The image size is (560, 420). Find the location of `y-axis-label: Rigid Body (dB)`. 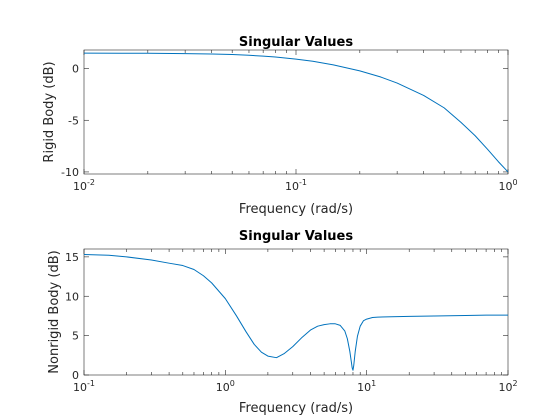

y-axis-label: Rigid Body (dB) is located at coordinates (49, 111).